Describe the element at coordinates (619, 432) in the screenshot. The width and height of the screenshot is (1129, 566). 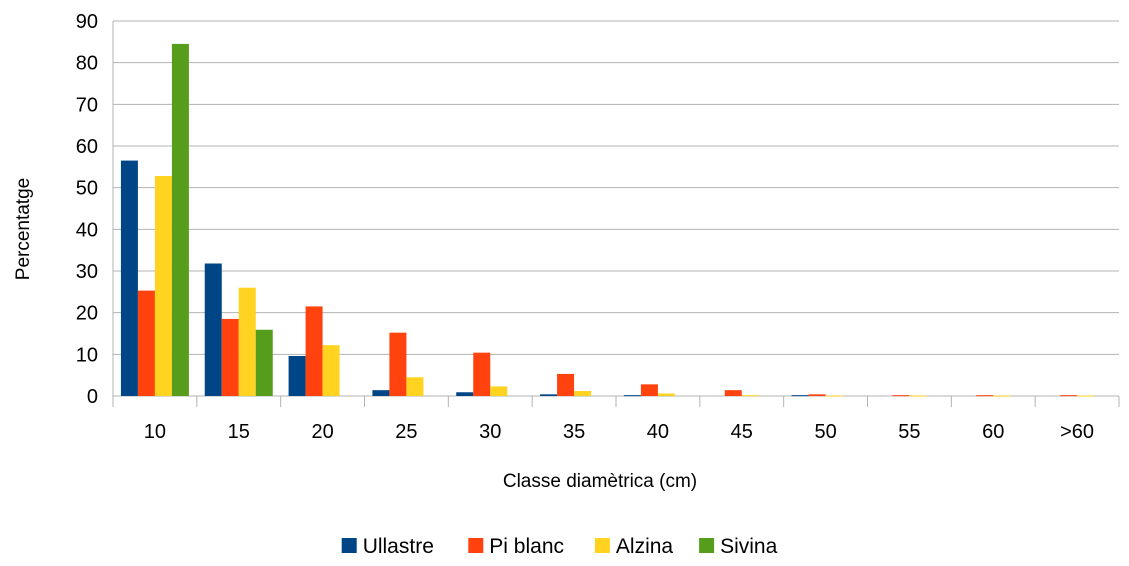
I see `x-tick-labels: 10 15 20 25 30 35 40 45 50 55 60 >60` at that location.